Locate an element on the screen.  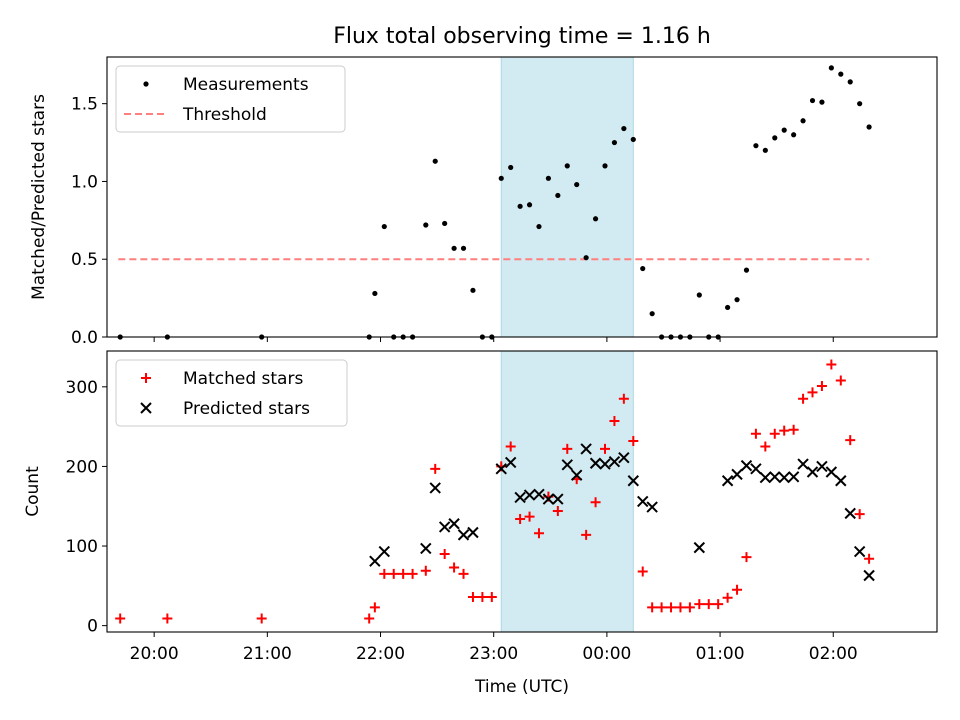
x-tick-label: 21:00 is located at coordinates (267, 654).